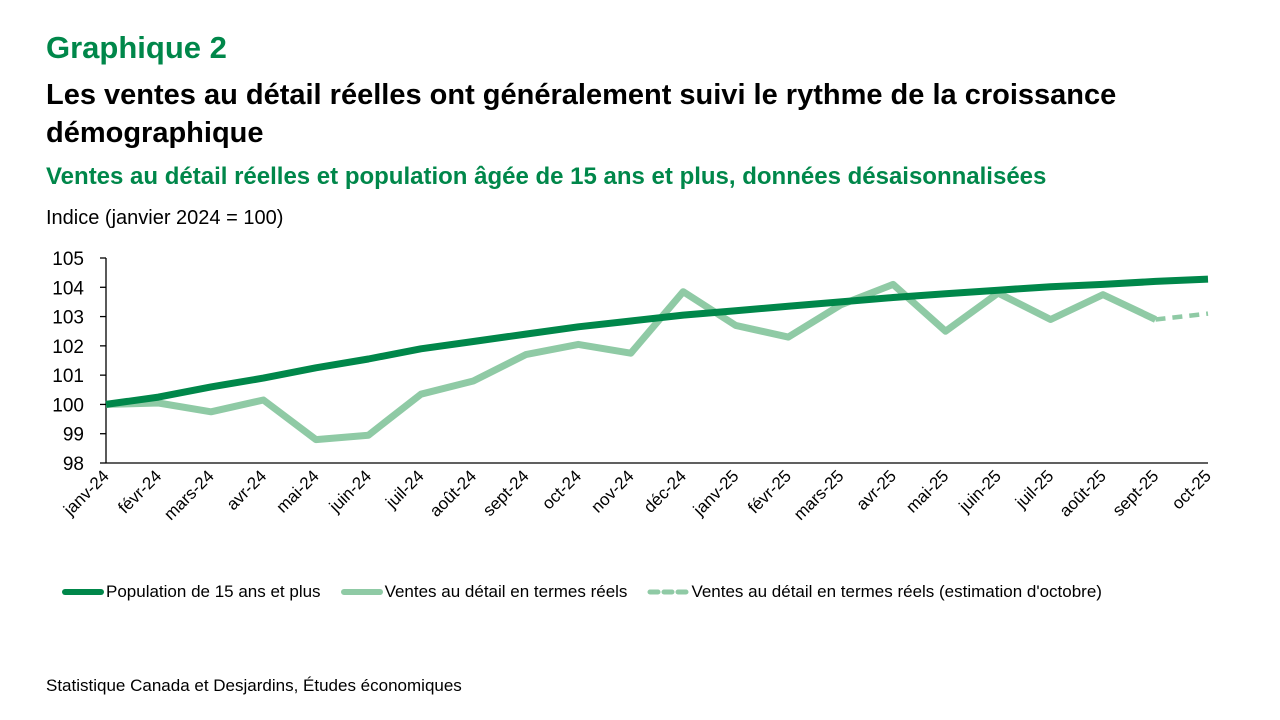  I want to click on legend-item-population: Population de 15 ans et plus, so click(191, 592).